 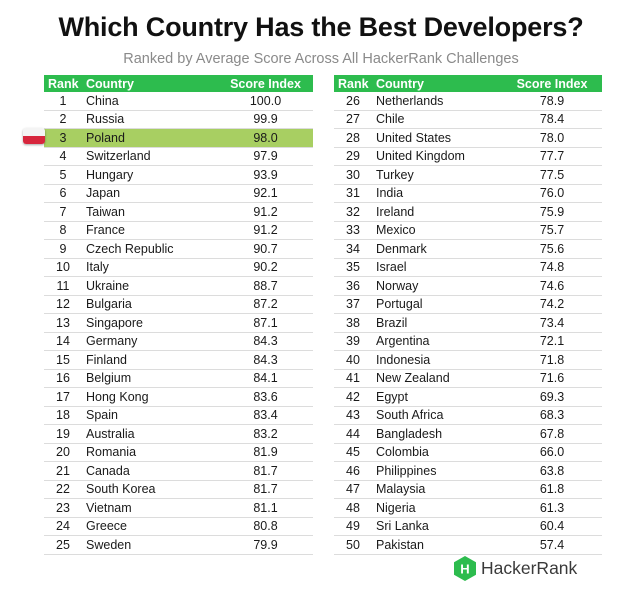 What do you see at coordinates (265, 471) in the screenshot?
I see `cell-score: 81.7` at bounding box center [265, 471].